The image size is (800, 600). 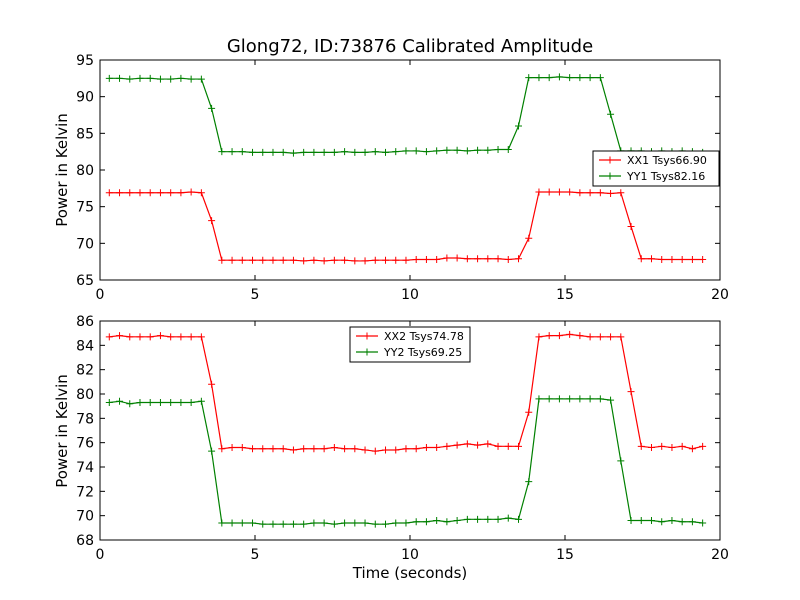 What do you see at coordinates (62, 431) in the screenshot?
I see `y-axis-label-bottom: Power in Kelvin` at bounding box center [62, 431].